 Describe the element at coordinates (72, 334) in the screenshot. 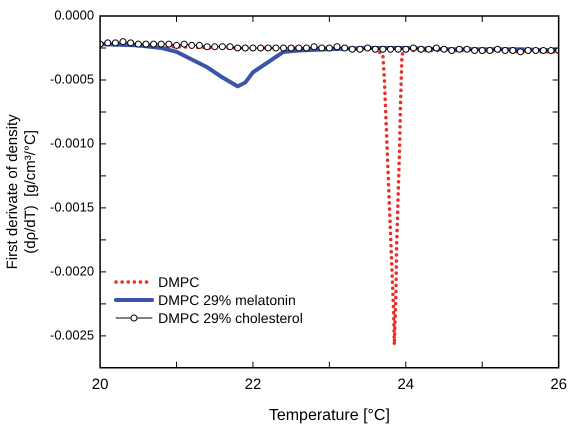

I see `y-tick-label: -0.0025` at that location.